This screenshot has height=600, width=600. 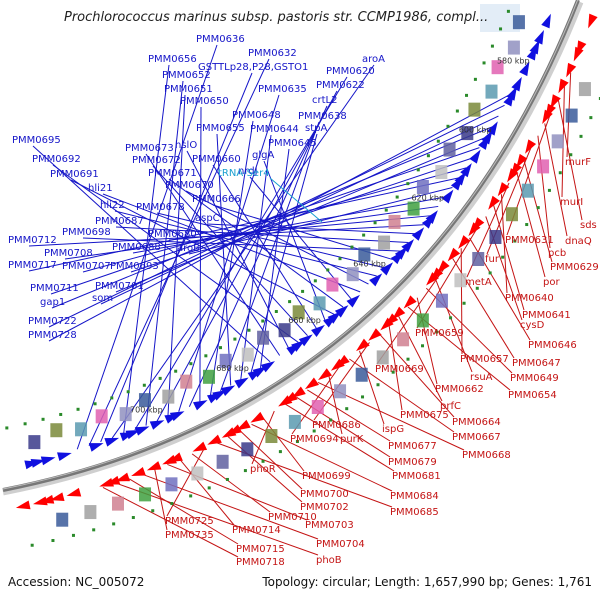 What do you see at coordinates (536, 363) in the screenshot?
I see `reverse-gene-label: PMM0647` at bounding box center [536, 363].